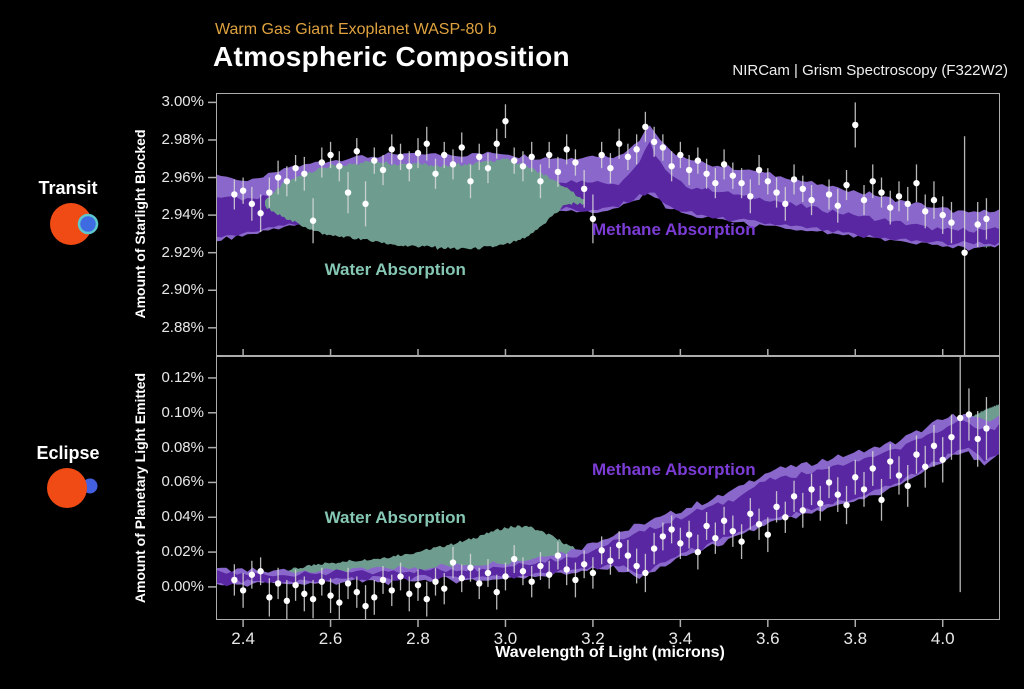  I want to click on transit-label: Transit, so click(68, 188).